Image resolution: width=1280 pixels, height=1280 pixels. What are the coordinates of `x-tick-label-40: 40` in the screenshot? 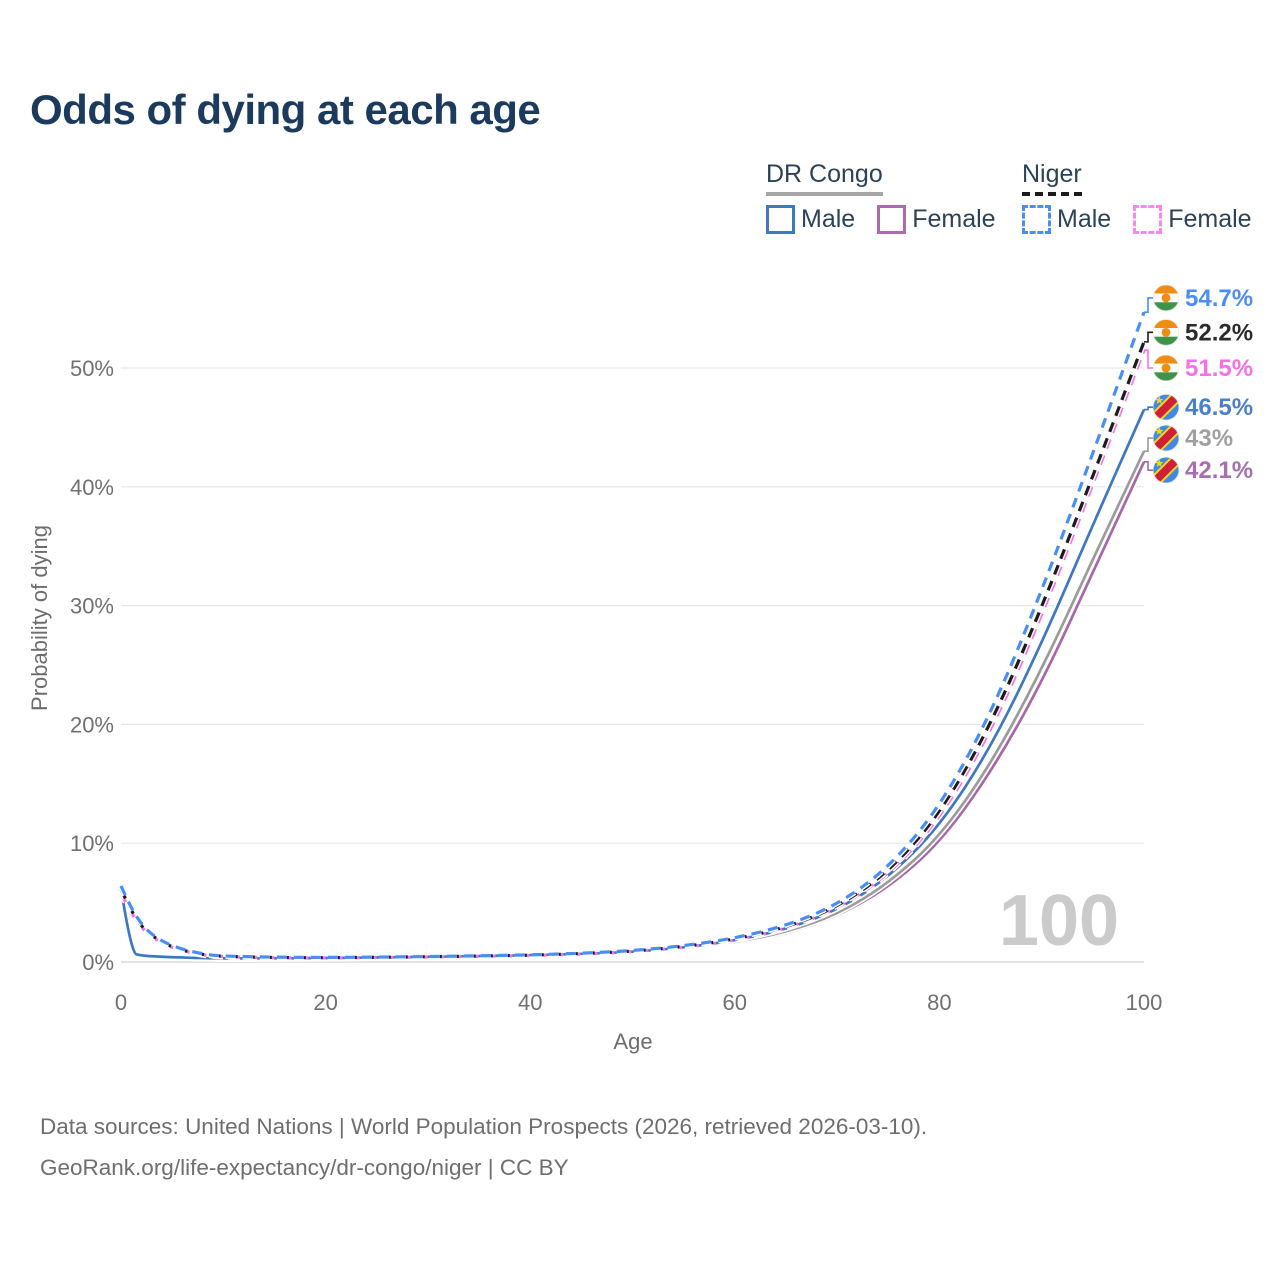 It's located at (530, 1002).